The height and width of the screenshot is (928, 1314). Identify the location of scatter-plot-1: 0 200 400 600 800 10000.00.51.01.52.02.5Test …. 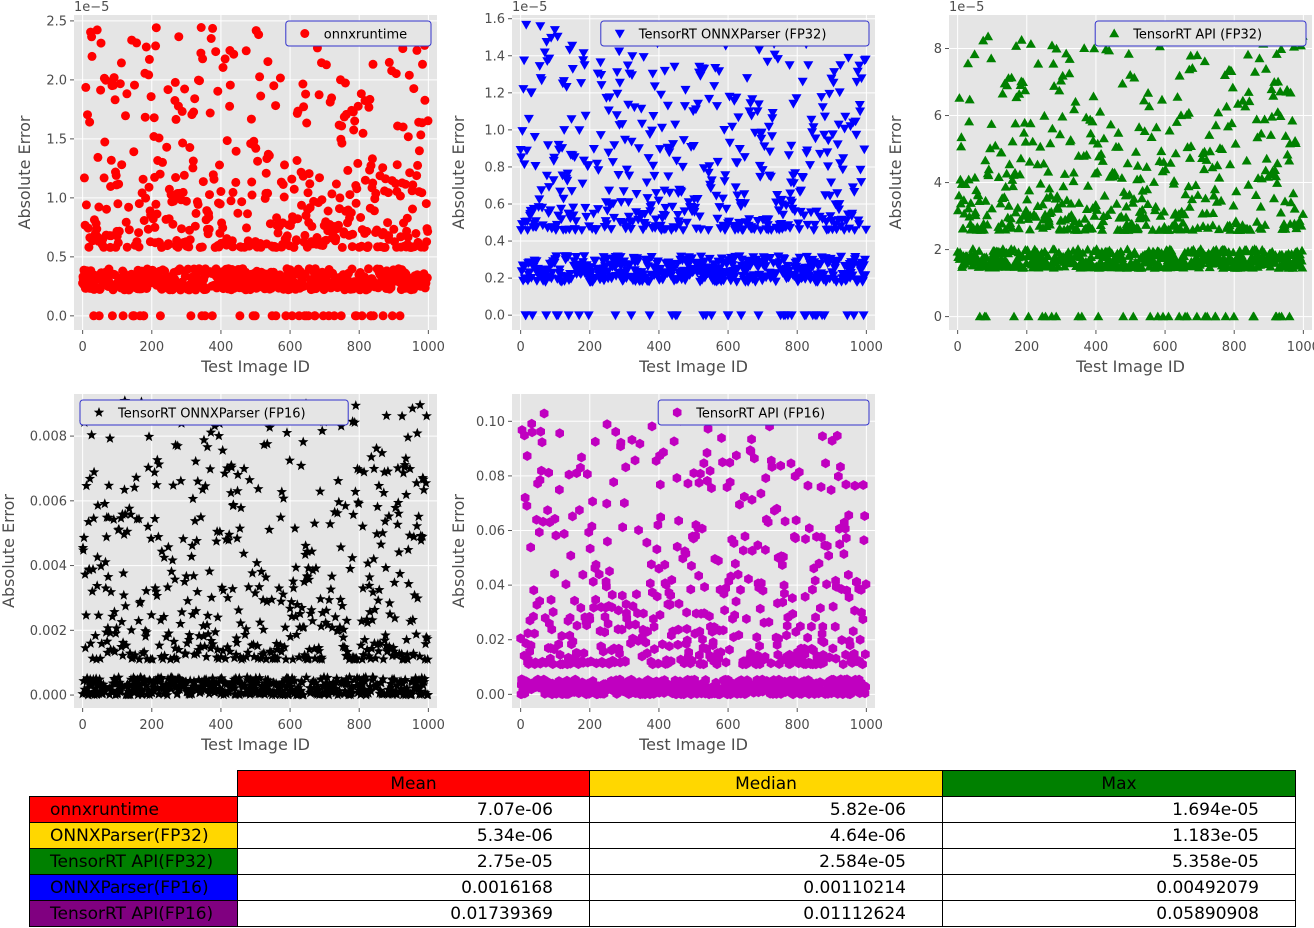
(230, 188).